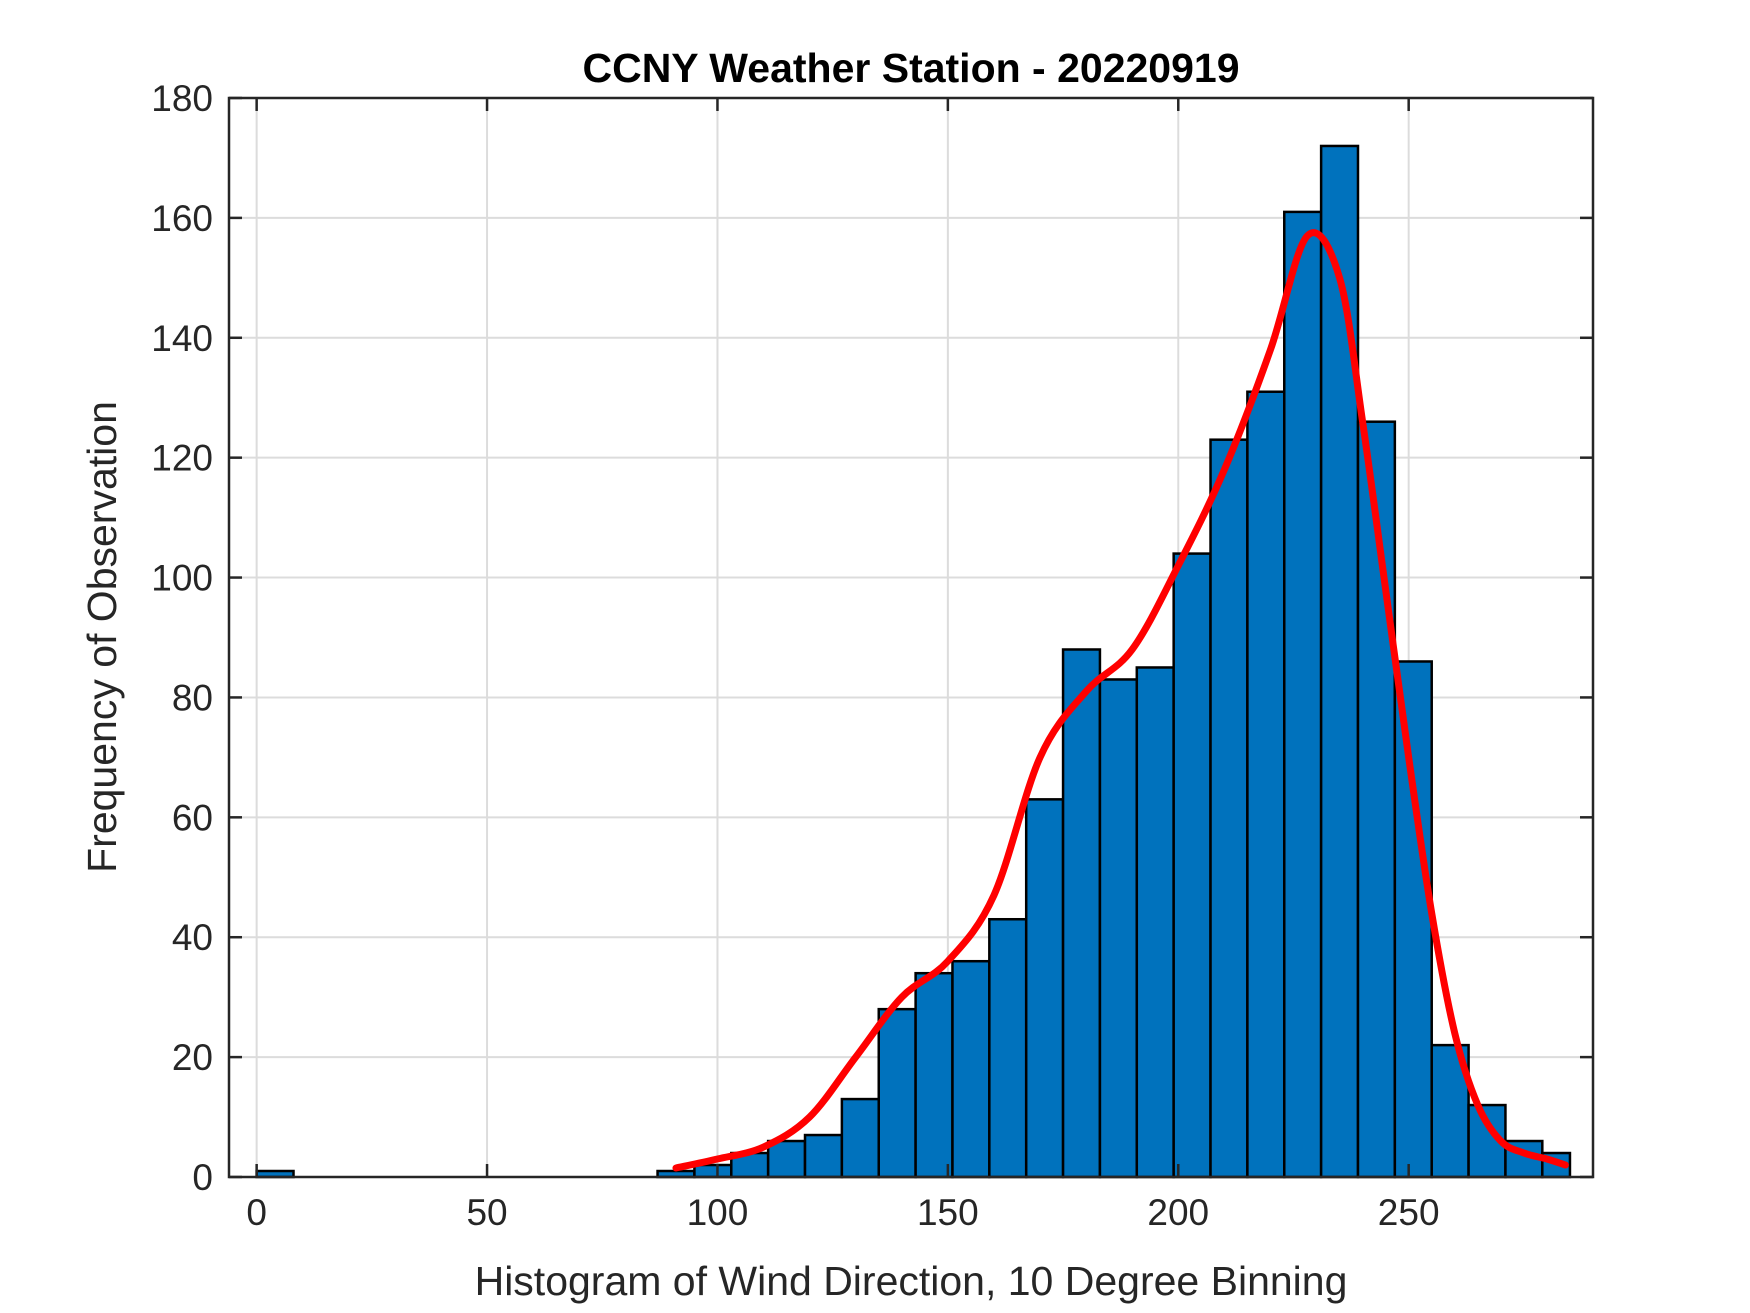 The width and height of the screenshot is (1750, 1313). I want to click on x-tick-labels: 0 50 100 150 200 250, so click(842, 1212).